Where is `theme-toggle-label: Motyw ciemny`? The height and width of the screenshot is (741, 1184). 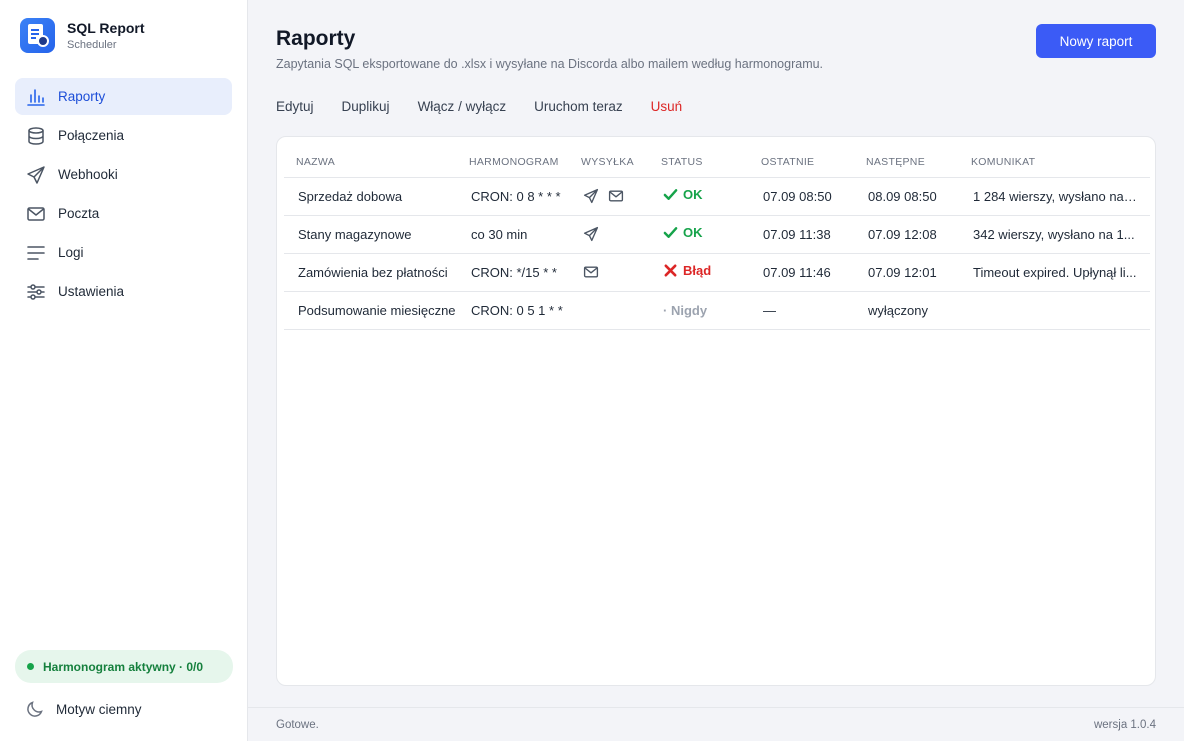
theme-toggle-label: Motyw ciemny is located at coordinates (99, 709).